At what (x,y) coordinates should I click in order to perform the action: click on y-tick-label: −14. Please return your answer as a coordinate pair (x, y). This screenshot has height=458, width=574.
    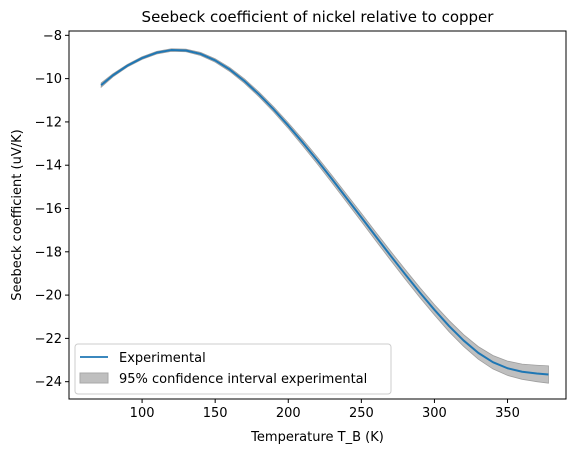
    Looking at the image, I should click on (48, 166).